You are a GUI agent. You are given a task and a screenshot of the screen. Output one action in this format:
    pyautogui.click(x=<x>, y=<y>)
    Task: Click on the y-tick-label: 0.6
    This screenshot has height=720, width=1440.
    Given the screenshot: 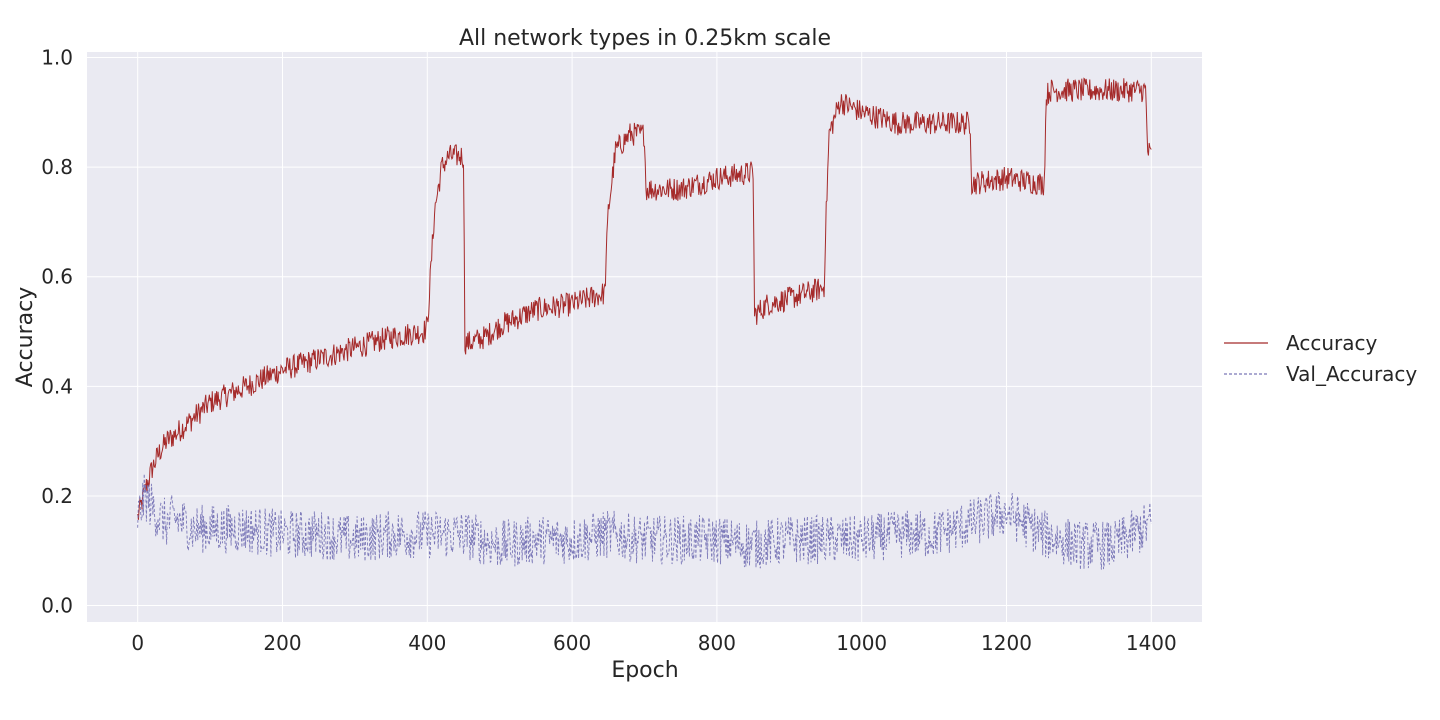 What is the action you would take?
    pyautogui.click(x=57, y=277)
    